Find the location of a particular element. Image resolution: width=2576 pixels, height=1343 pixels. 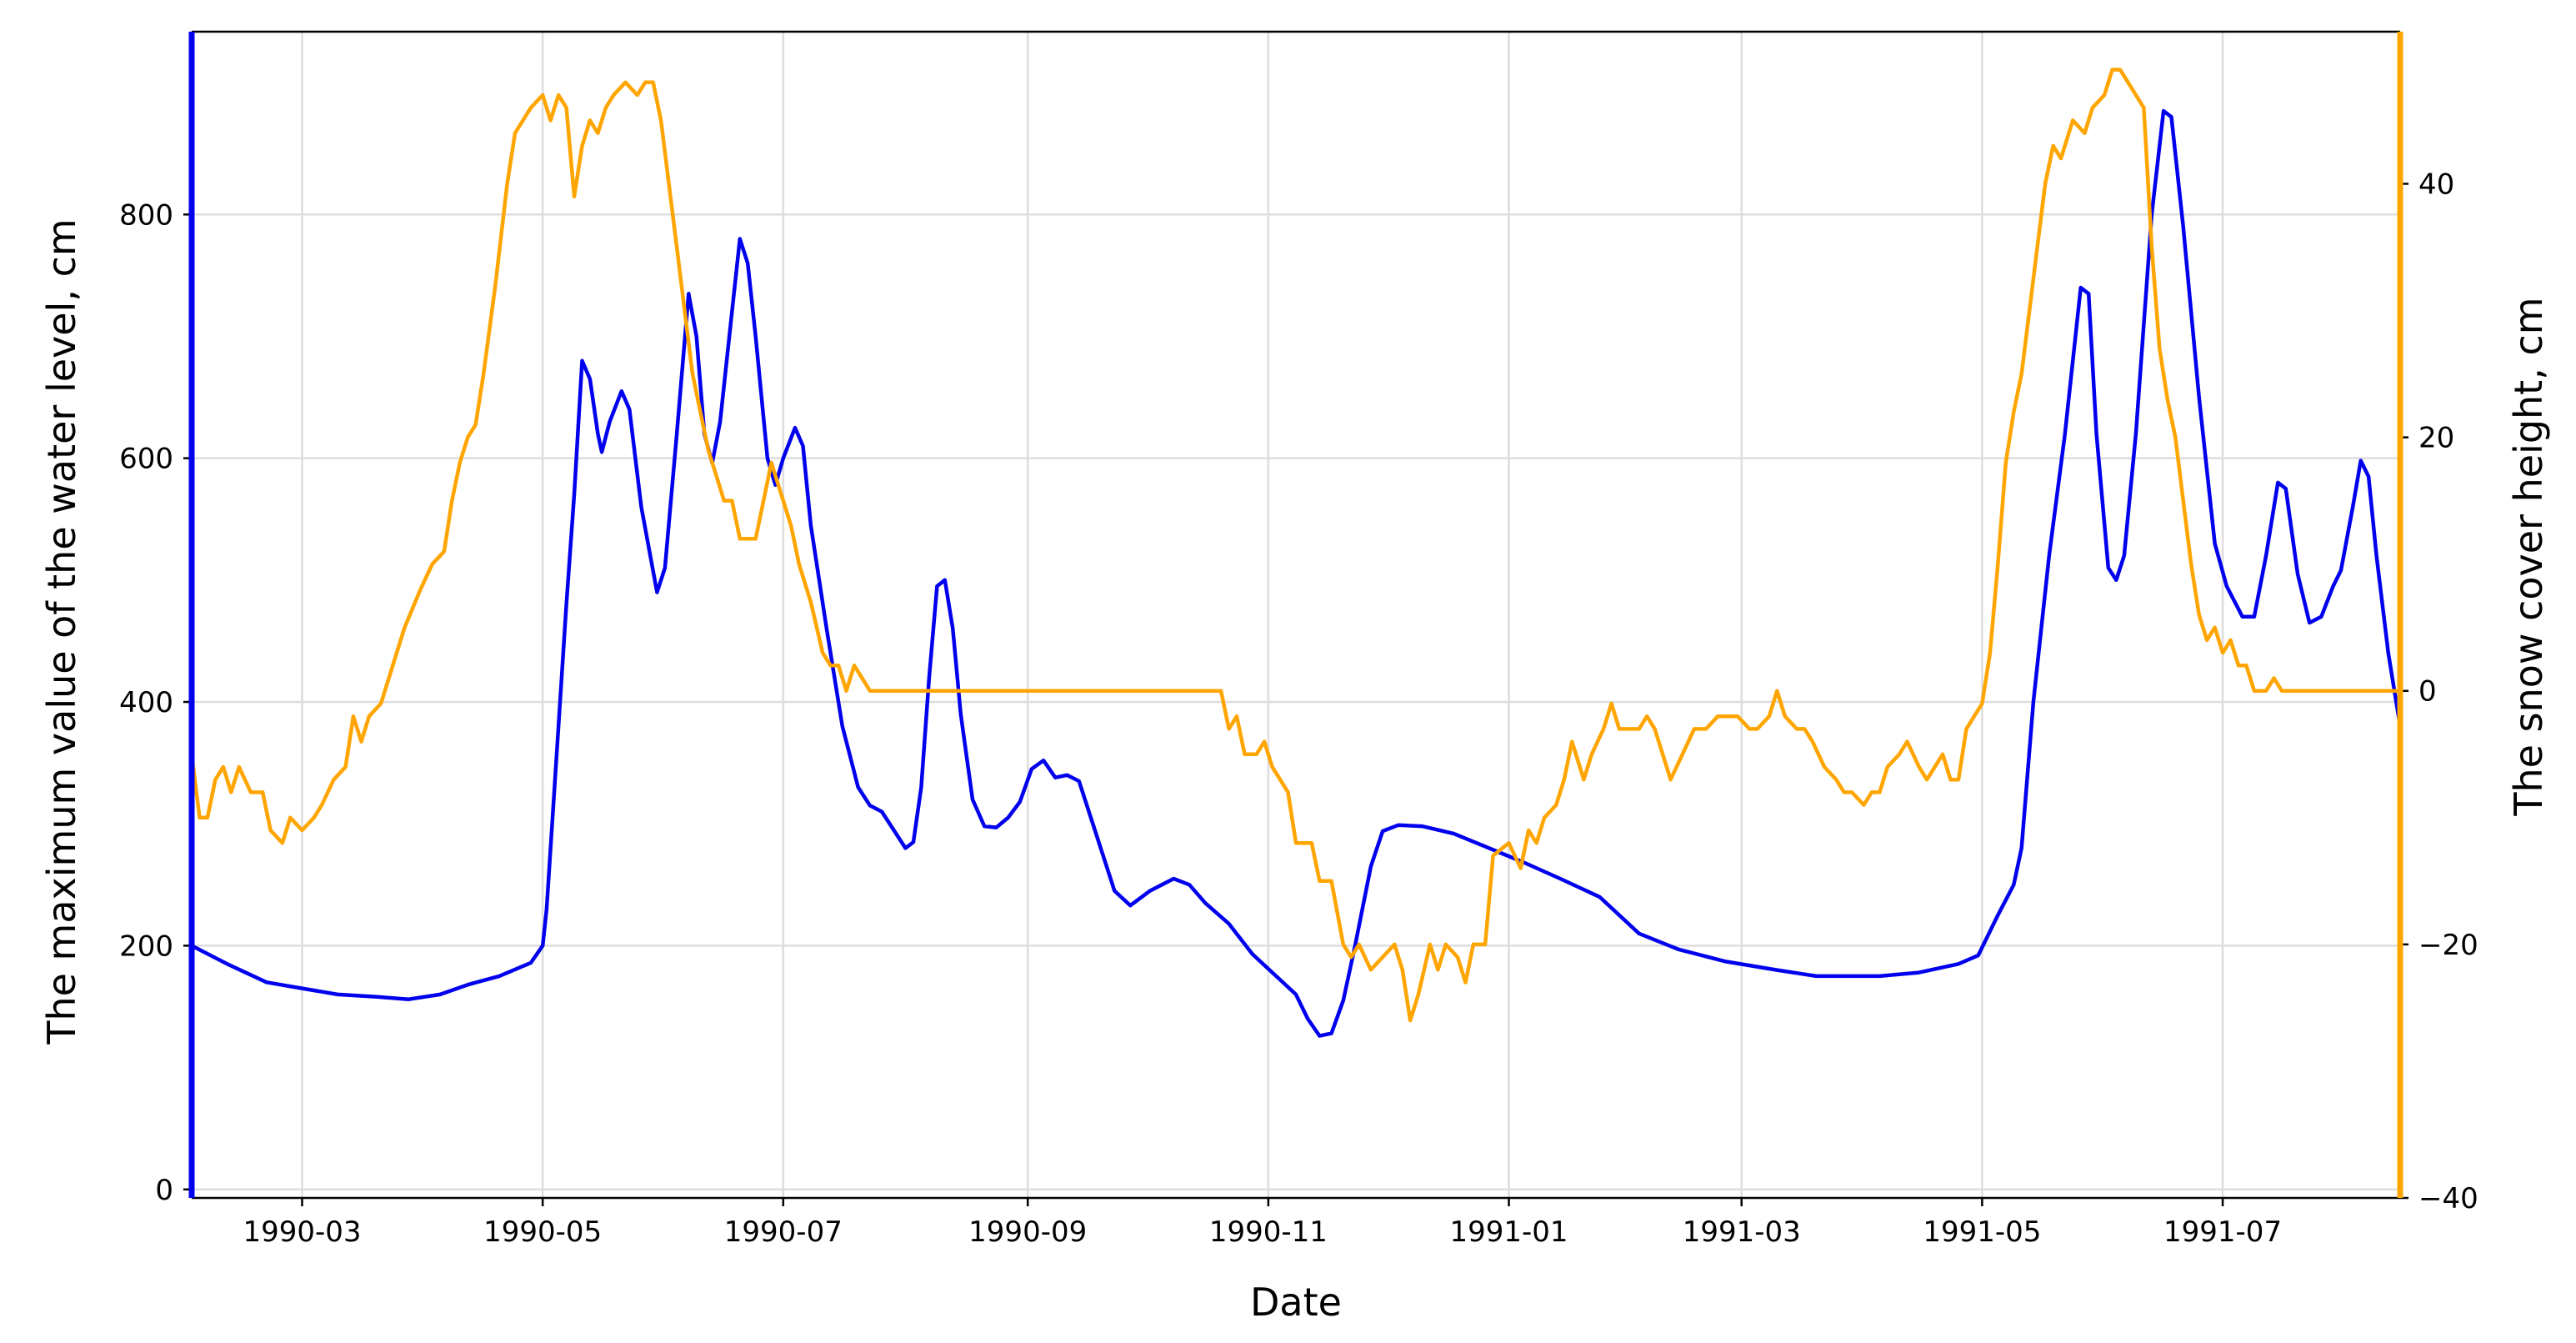

y-left-tick-label: 600 is located at coordinates (146, 459).